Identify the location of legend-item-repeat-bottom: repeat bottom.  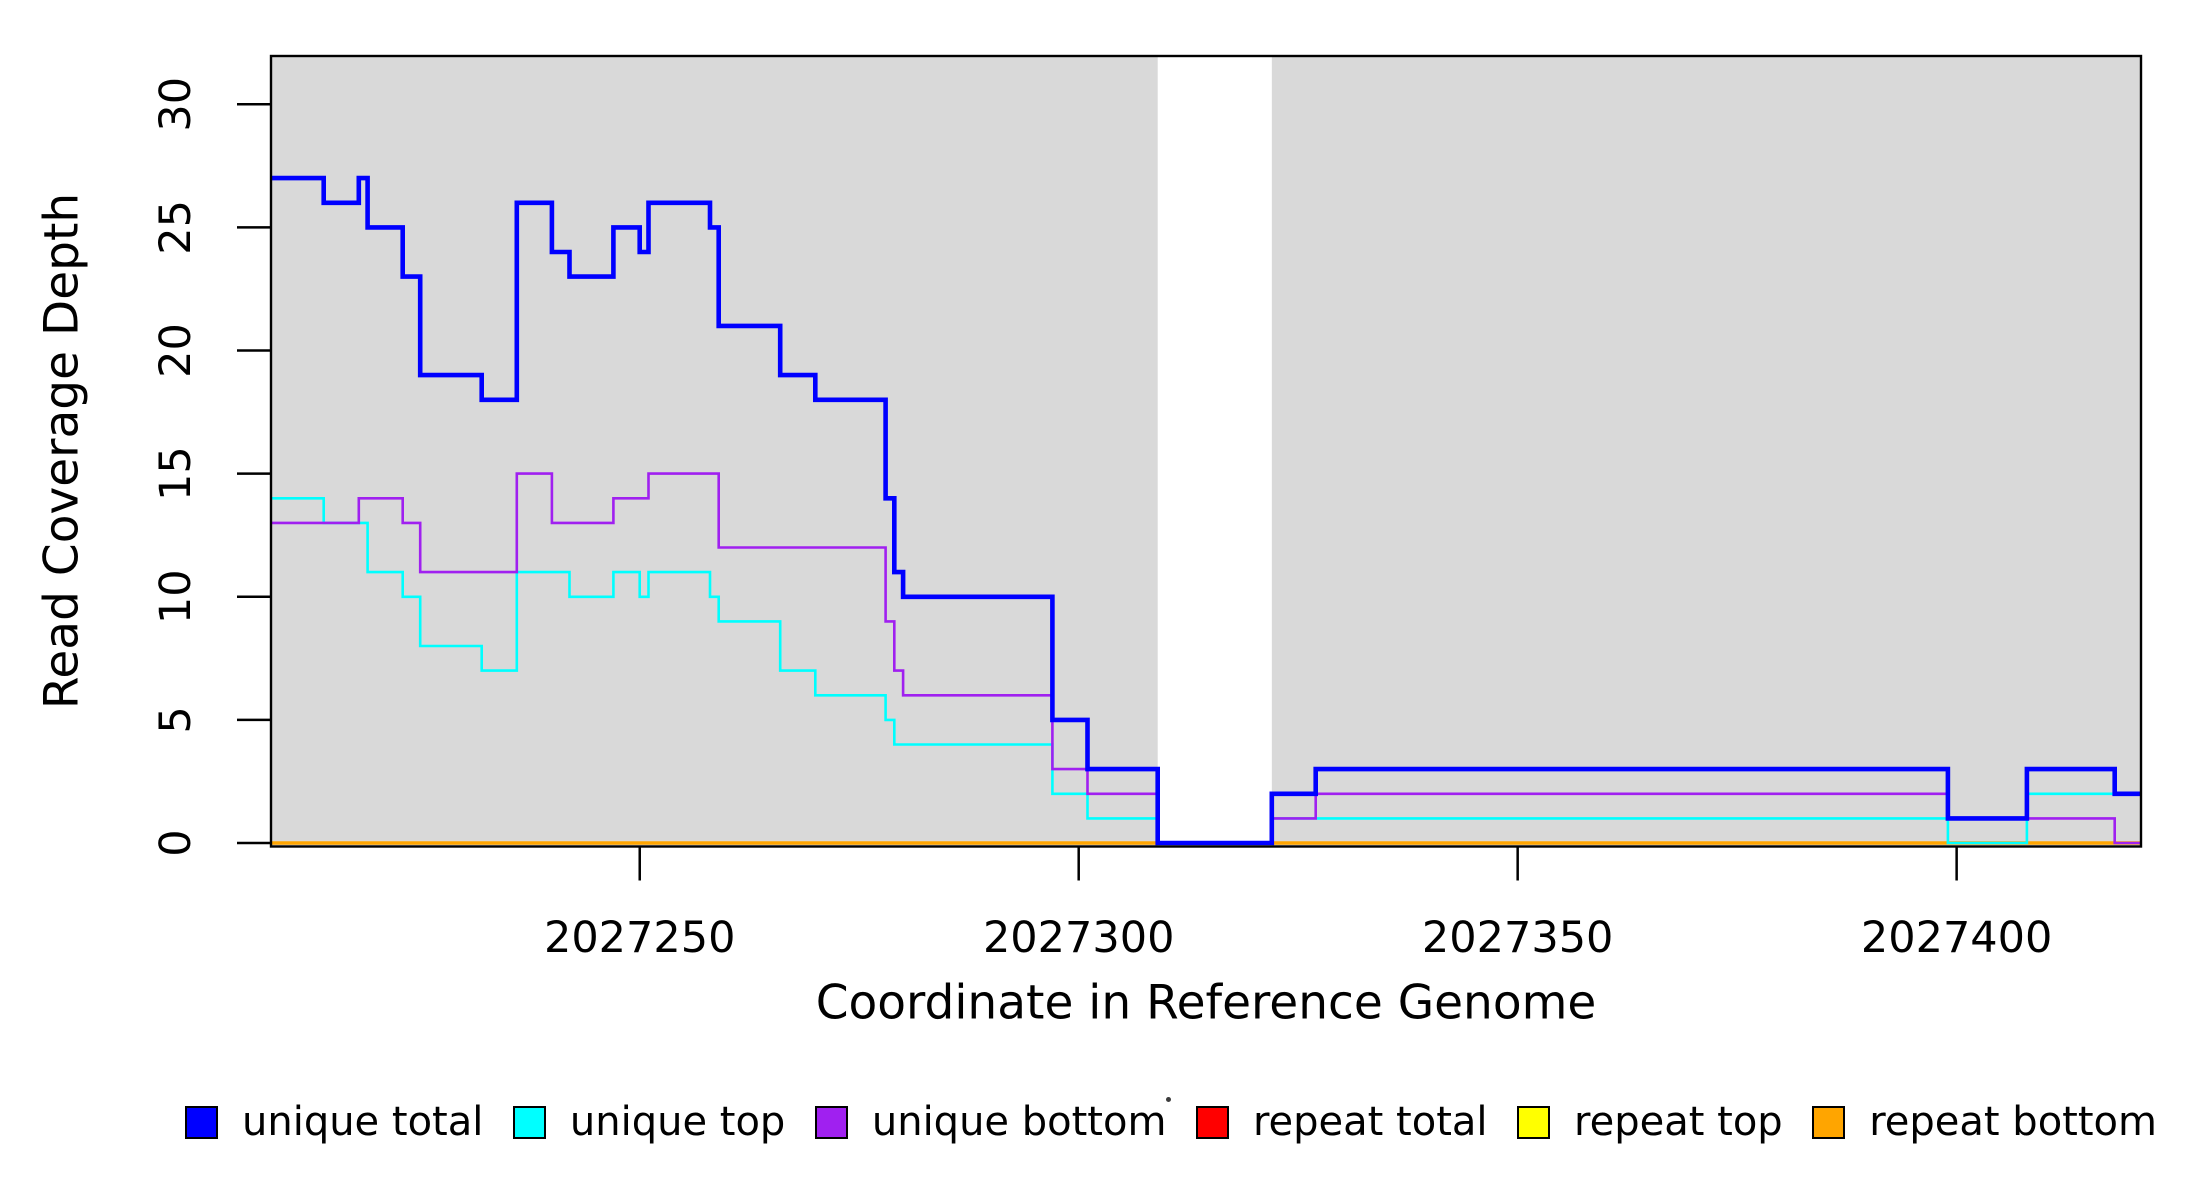
(1984, 1122).